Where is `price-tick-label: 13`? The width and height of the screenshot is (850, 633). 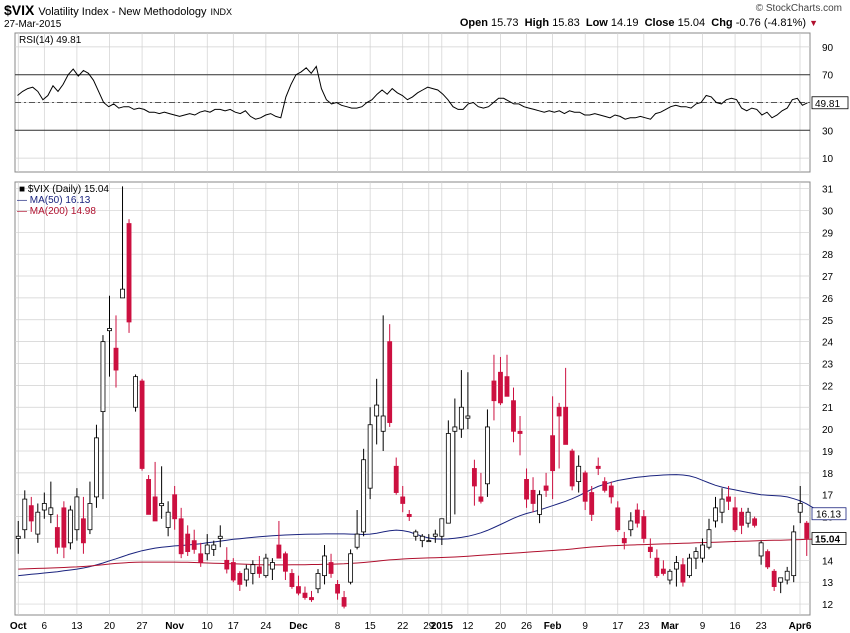
price-tick-label: 13 is located at coordinates (828, 583).